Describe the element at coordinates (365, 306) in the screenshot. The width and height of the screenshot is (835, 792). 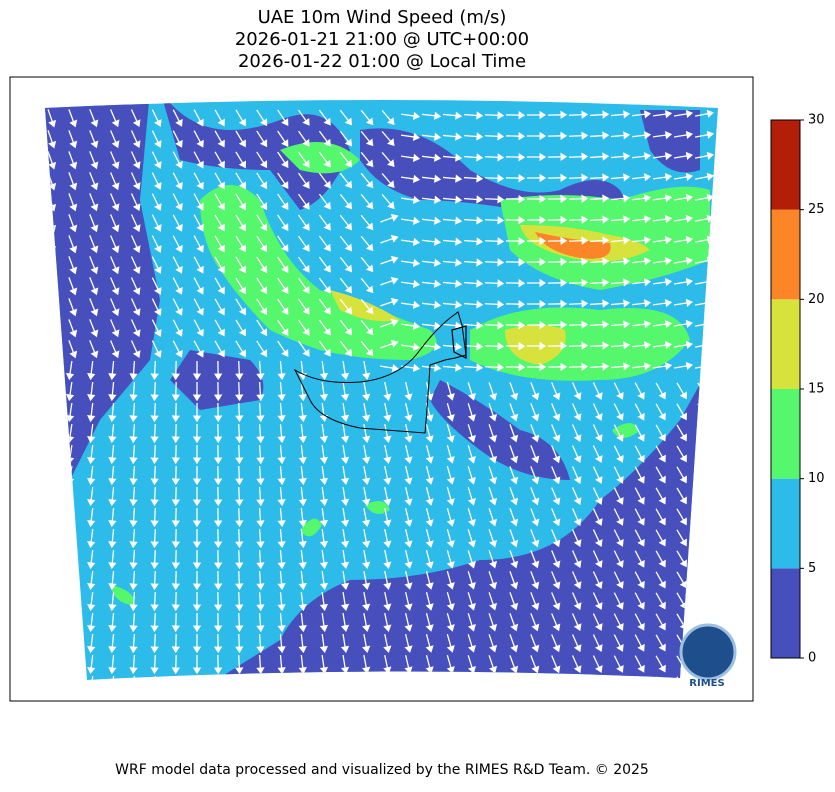
I see `speed-region` at that location.